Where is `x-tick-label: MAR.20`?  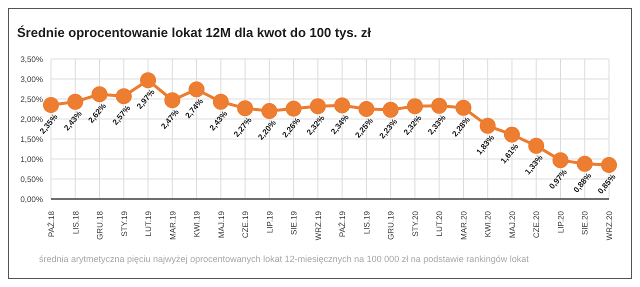
x-tick-label: MAR.20 is located at coordinates (463, 225).